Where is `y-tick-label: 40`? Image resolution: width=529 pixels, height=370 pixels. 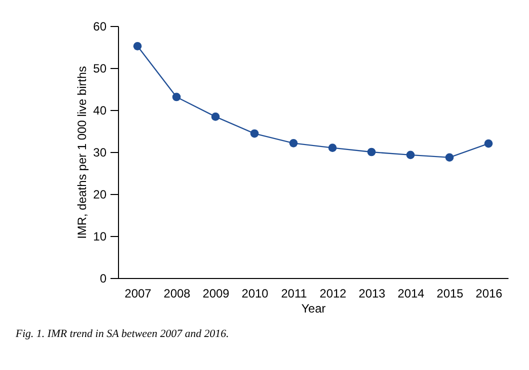
y-tick-label: 40 is located at coordinates (100, 111).